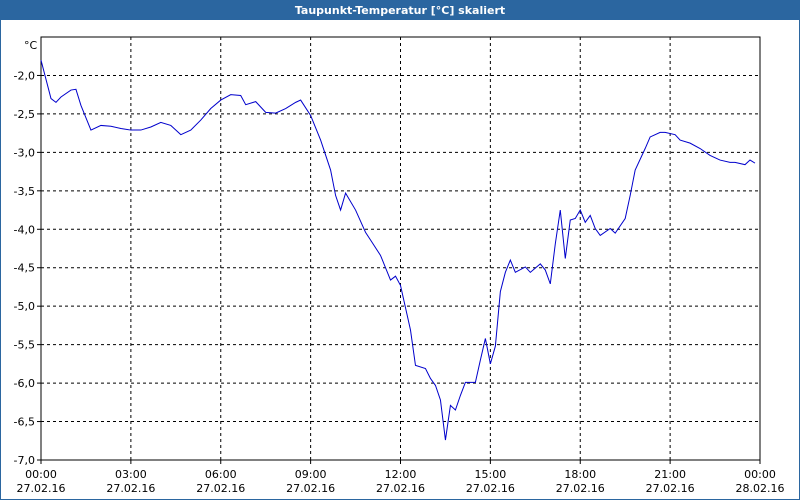 The width and height of the screenshot is (800, 500). What do you see at coordinates (310, 481) in the screenshot?
I see `x-tick-label: 09:00 27.02.16` at bounding box center [310, 481].